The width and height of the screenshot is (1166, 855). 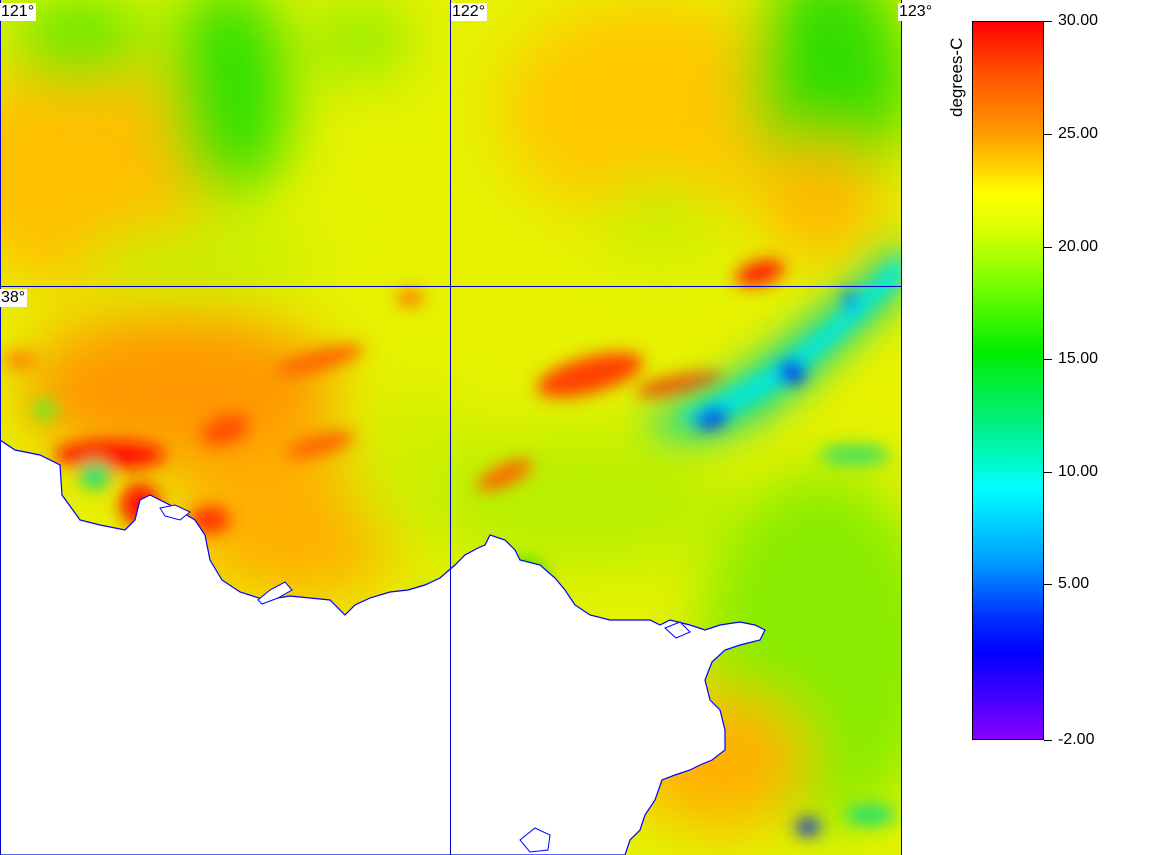 What do you see at coordinates (1074, 583) in the screenshot?
I see `tick-label-5: 5.00` at bounding box center [1074, 583].